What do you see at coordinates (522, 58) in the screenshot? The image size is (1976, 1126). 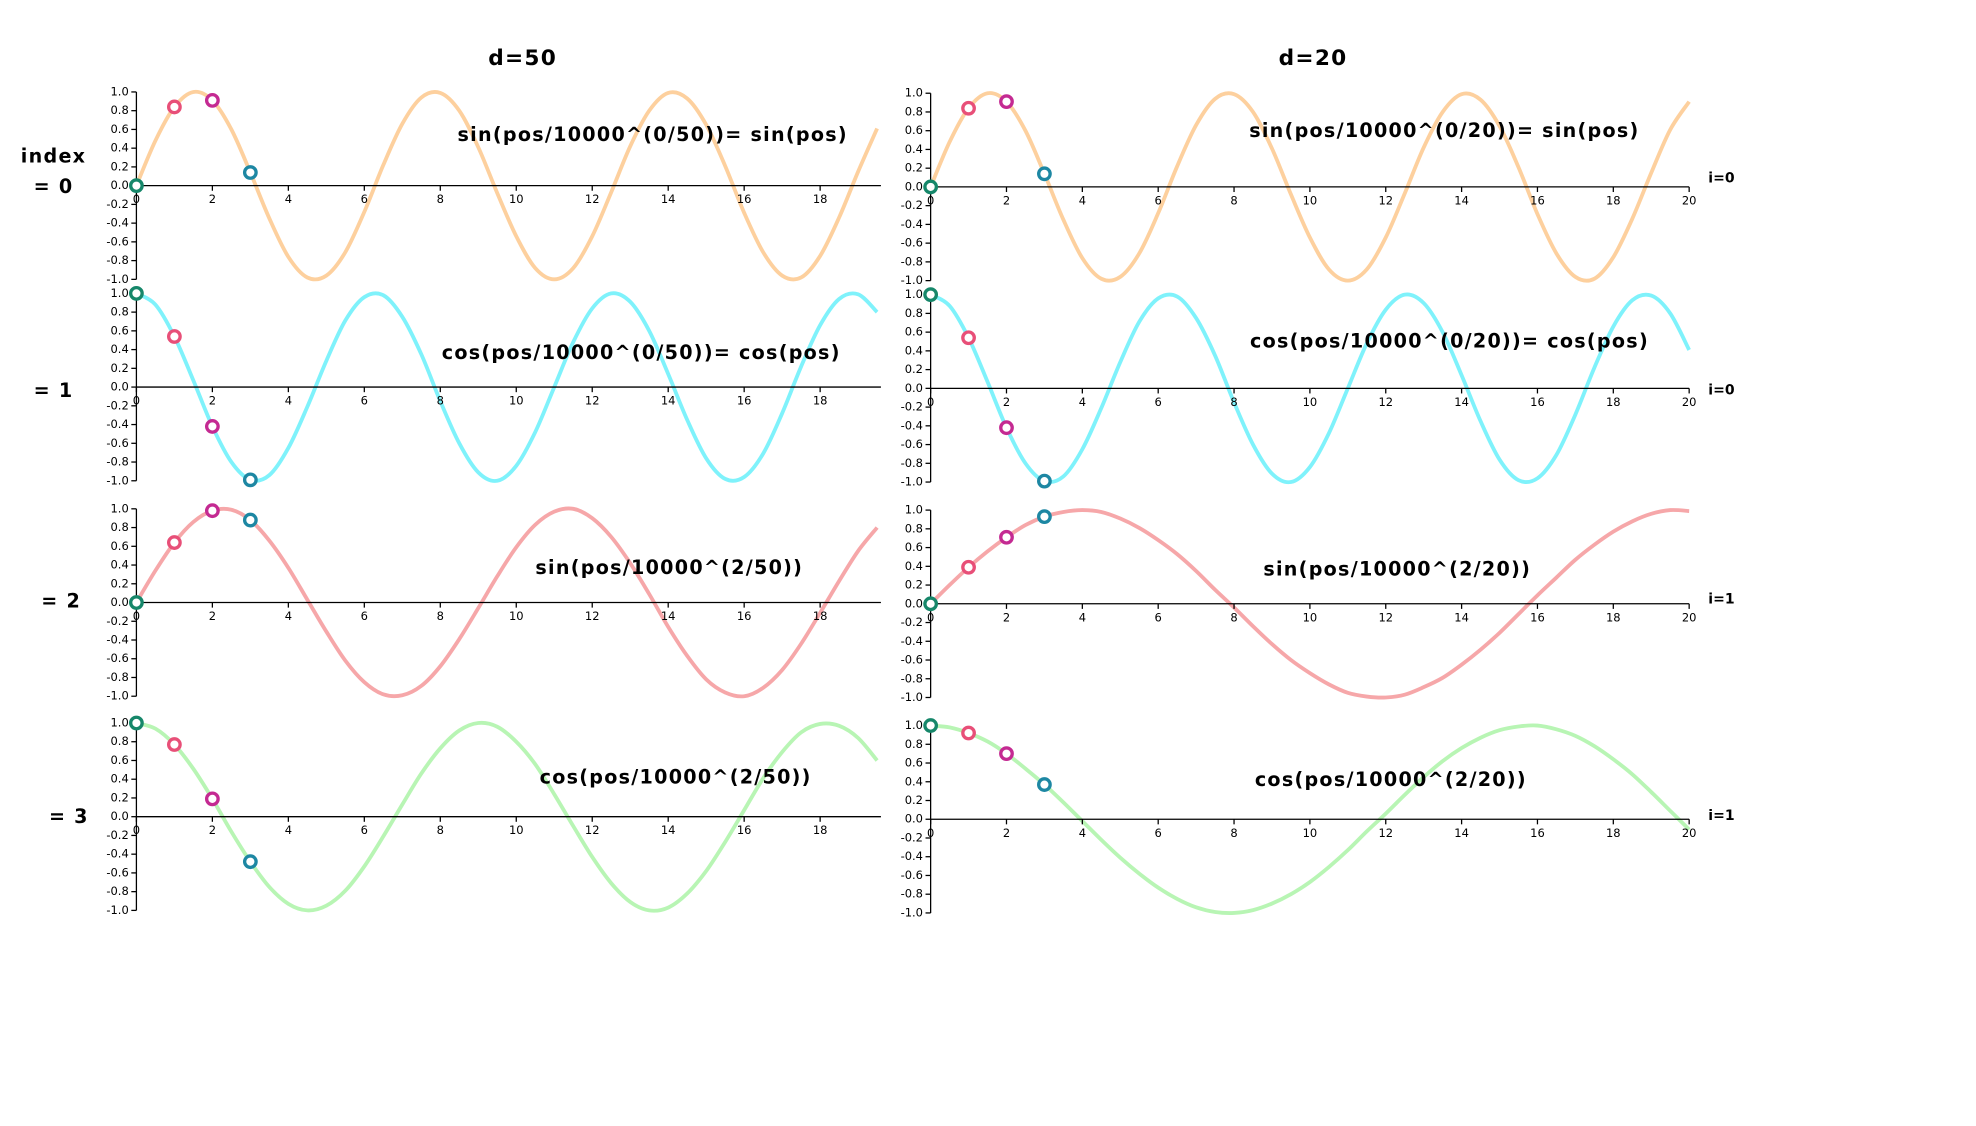 I see `column-title: d=50` at bounding box center [522, 58].